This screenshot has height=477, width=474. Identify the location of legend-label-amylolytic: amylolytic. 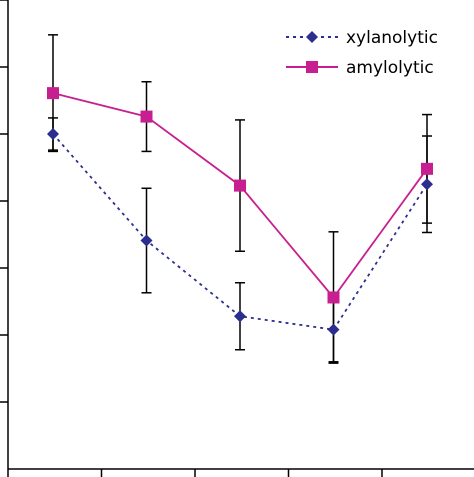
(390, 68).